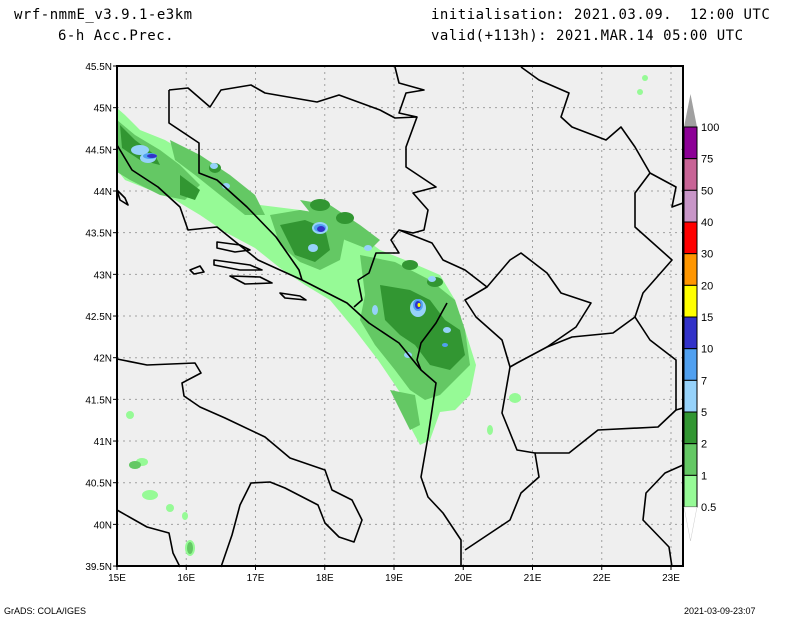 This screenshot has width=800, height=618. I want to click on lon-label: 17E, so click(256, 578).